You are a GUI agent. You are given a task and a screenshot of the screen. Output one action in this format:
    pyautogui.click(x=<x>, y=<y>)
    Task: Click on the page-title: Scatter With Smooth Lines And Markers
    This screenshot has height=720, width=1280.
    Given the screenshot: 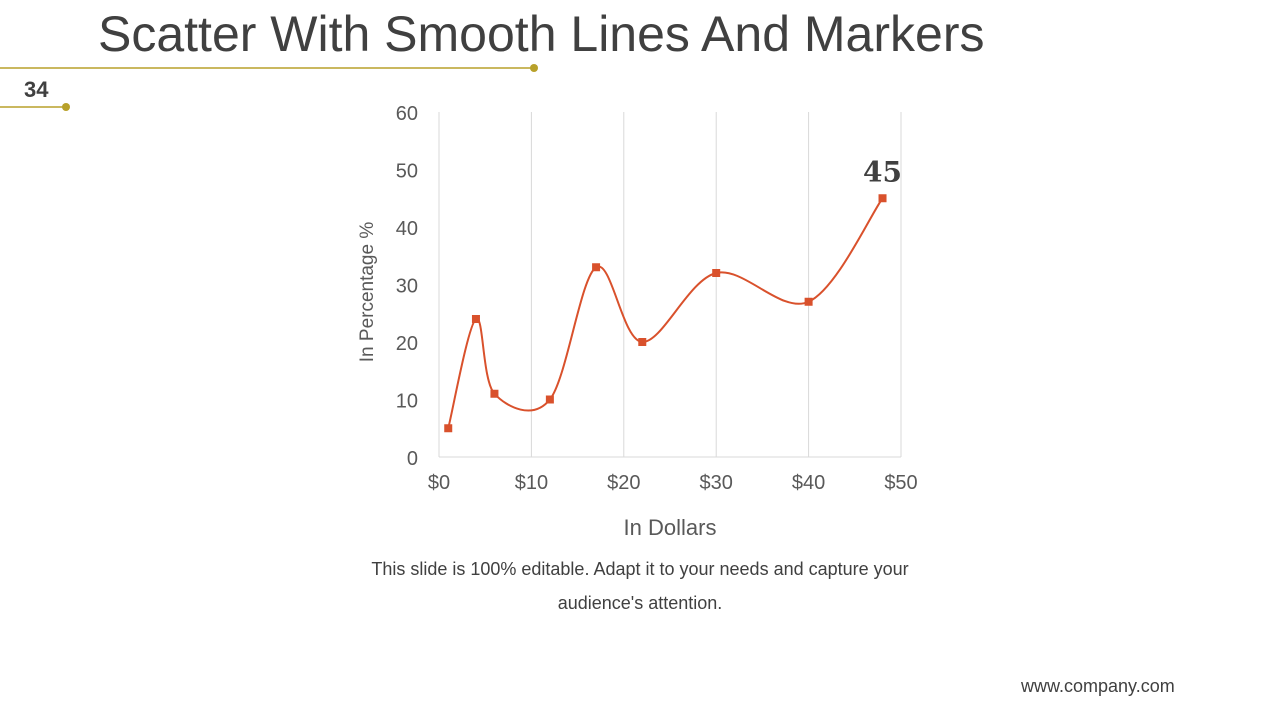 What is the action you would take?
    pyautogui.click(x=541, y=34)
    